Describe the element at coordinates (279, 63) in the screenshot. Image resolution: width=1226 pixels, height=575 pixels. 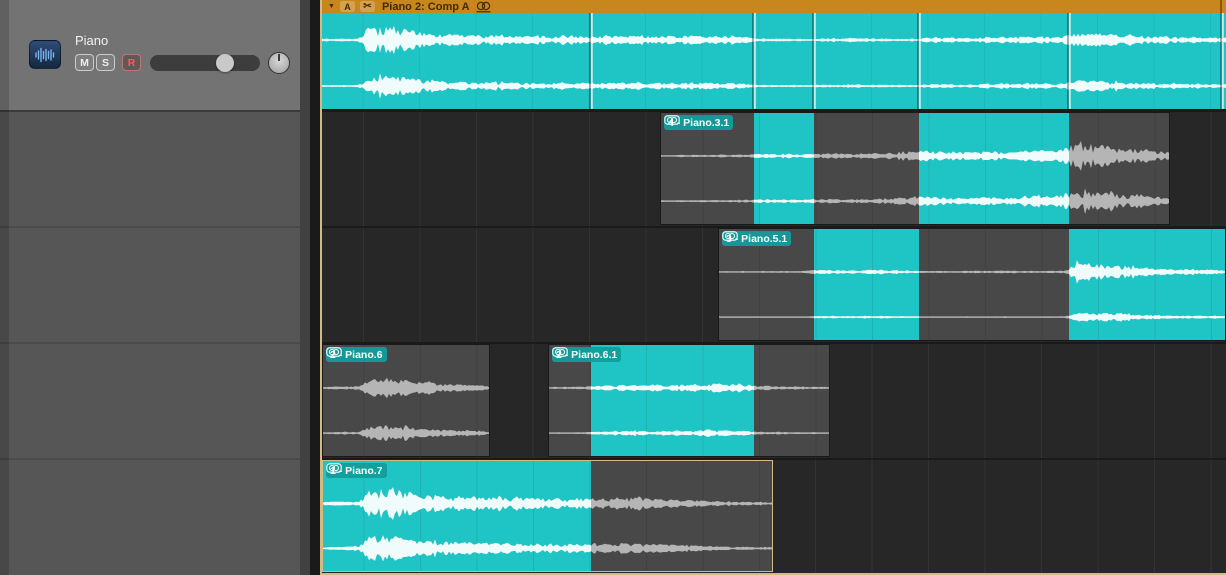
I see `pan-knob` at that location.